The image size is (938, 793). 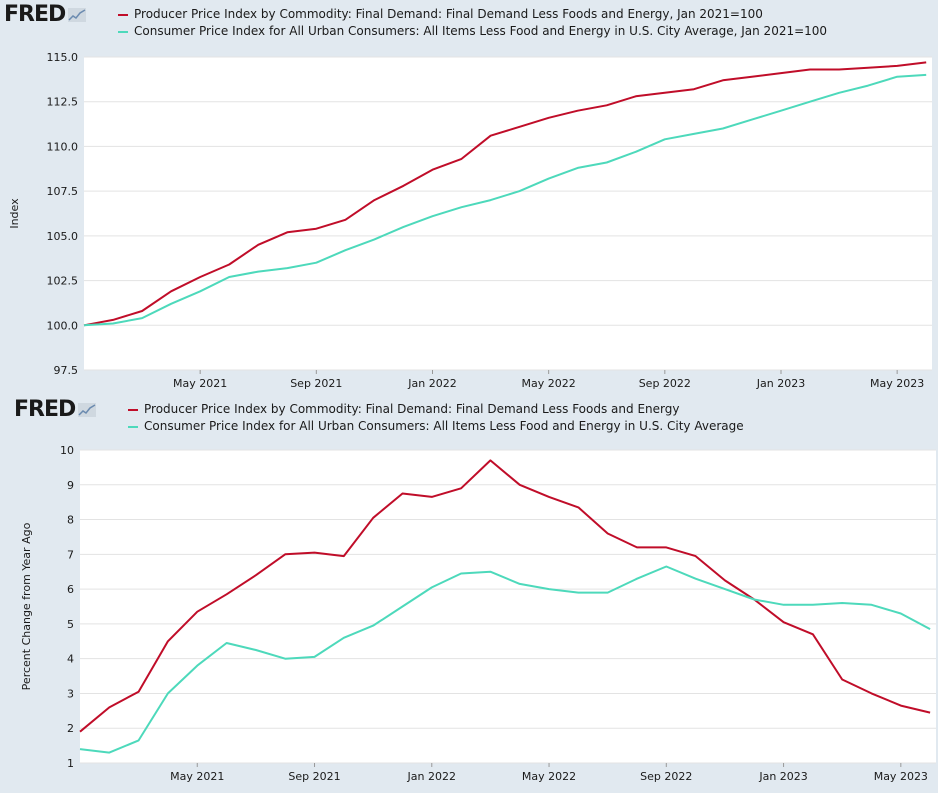 What do you see at coordinates (70, 763) in the screenshot?
I see `y-tick-label: 1` at bounding box center [70, 763].